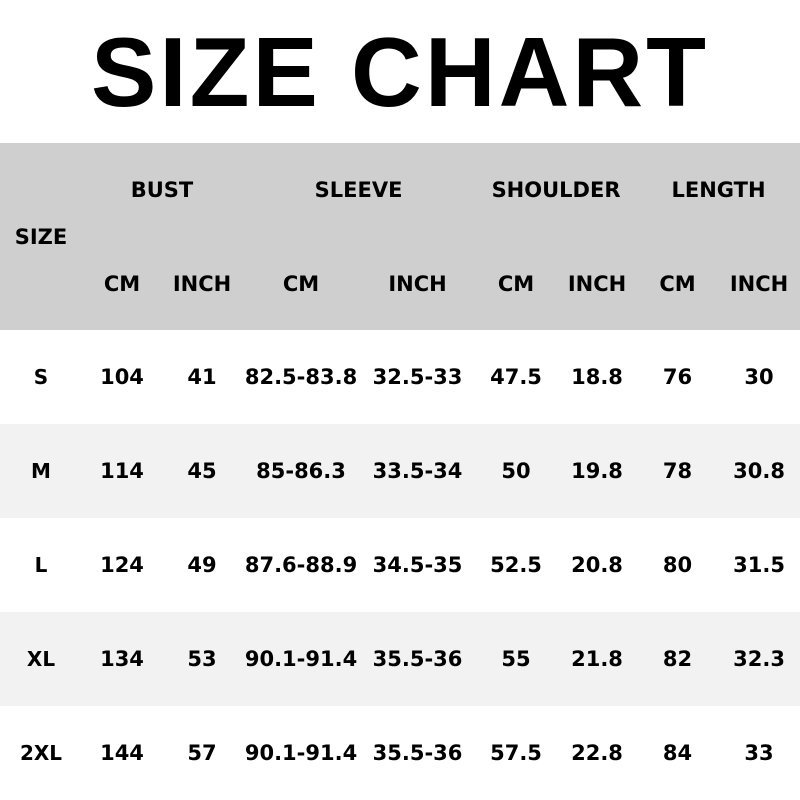 Image resolution: width=800 pixels, height=800 pixels. What do you see at coordinates (418, 471) in the screenshot?
I see `table-cell: 33.5-34` at bounding box center [418, 471].